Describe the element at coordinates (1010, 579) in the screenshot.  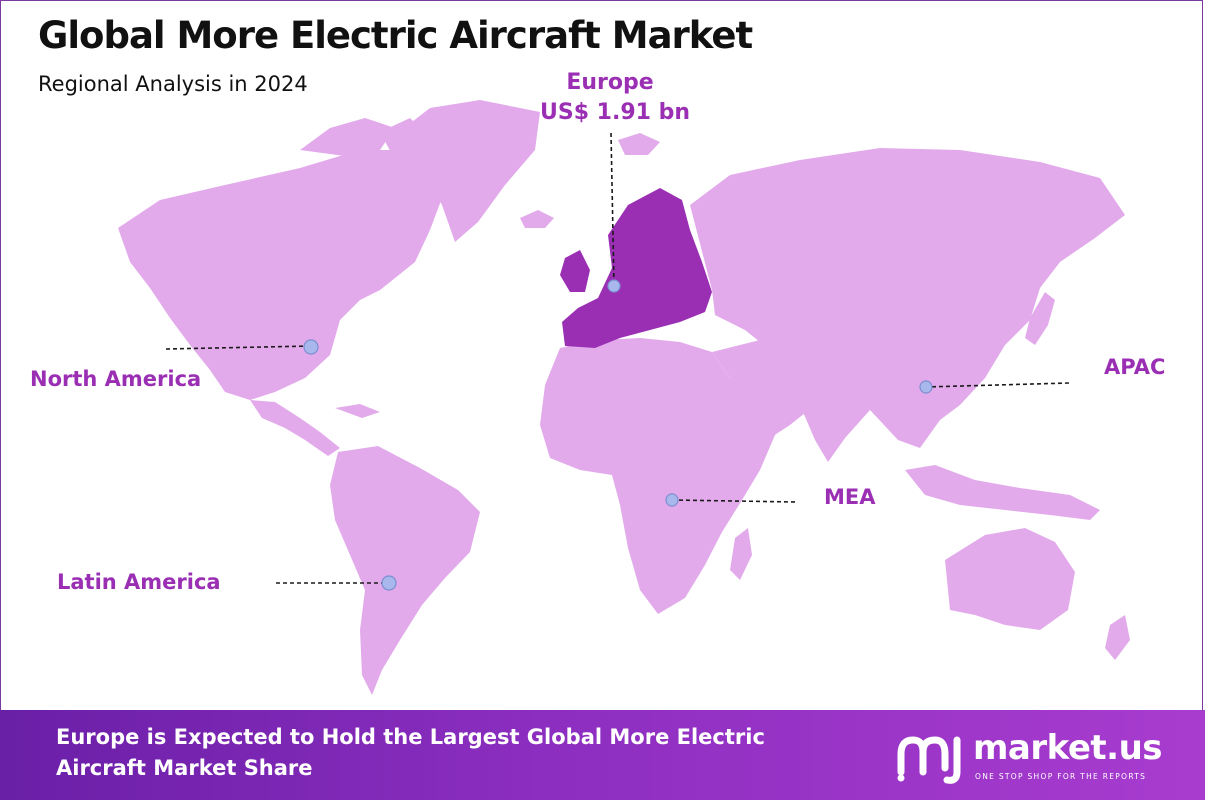
I see `australia` at that location.